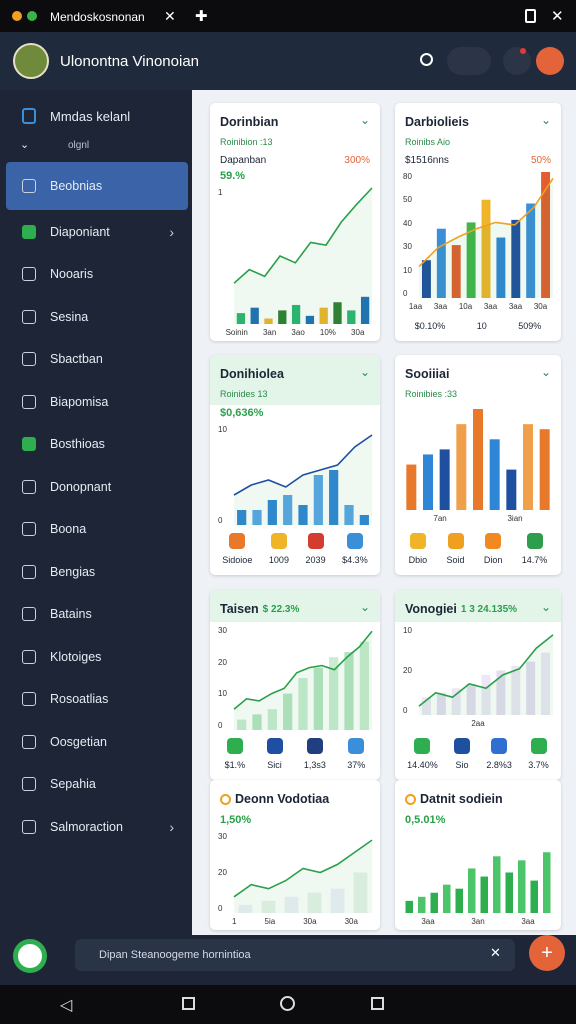 This screenshot has width=576, height=1024. What do you see at coordinates (478, 796) in the screenshot?
I see `card-header: Datnit sodiein` at bounding box center [478, 796].